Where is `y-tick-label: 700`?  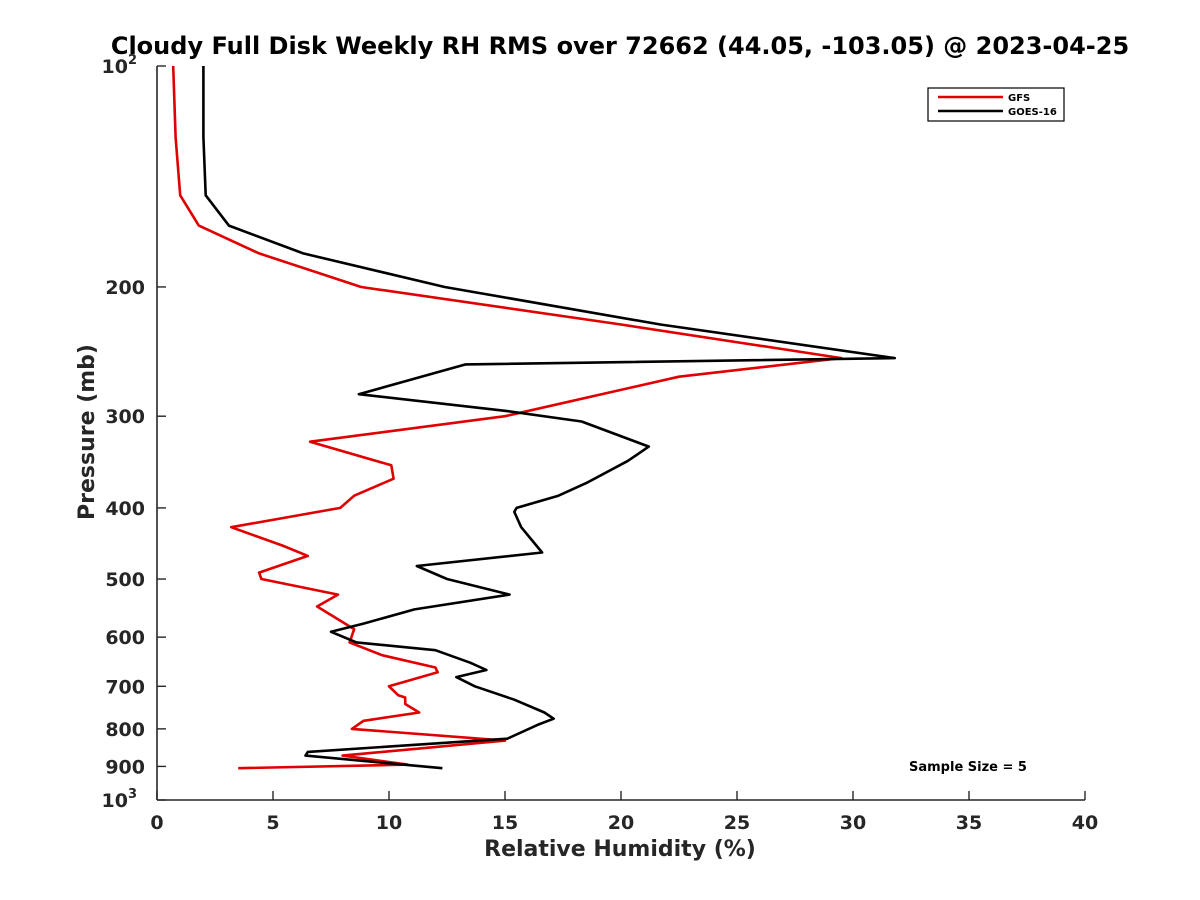
y-tick-label: 700 is located at coordinates (125, 687).